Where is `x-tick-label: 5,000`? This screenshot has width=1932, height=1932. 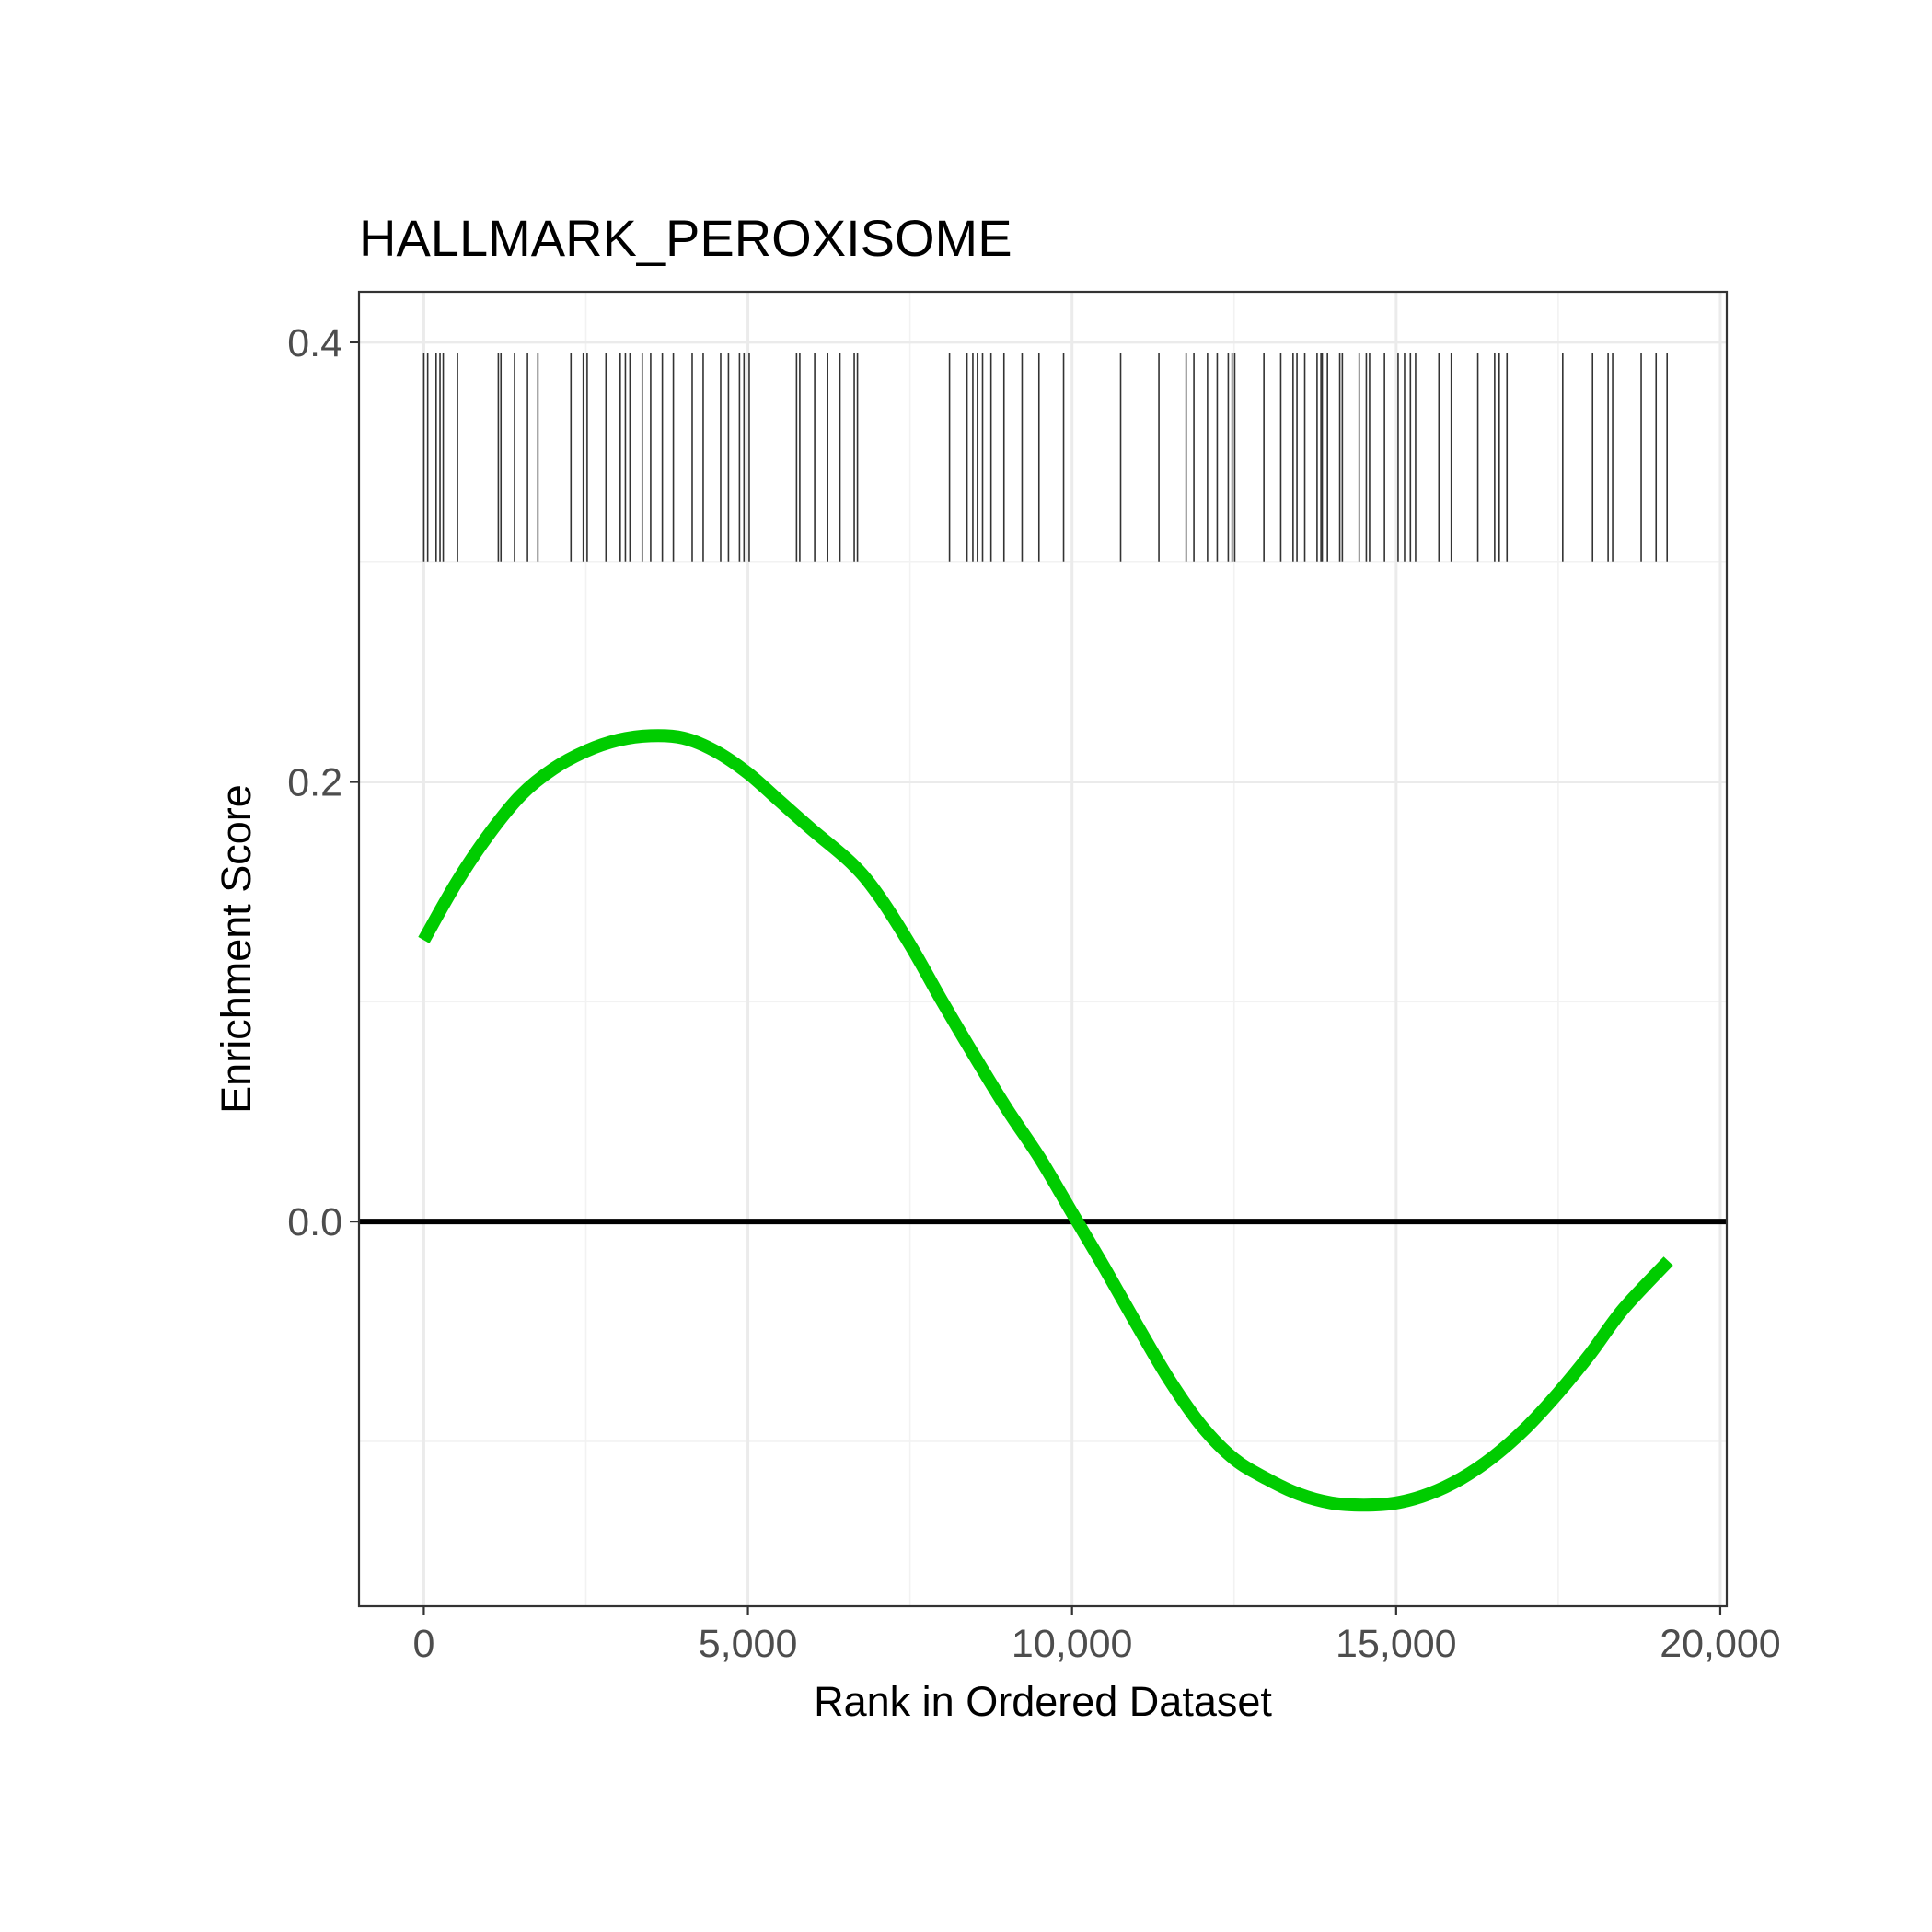 x-tick-label: 5,000 is located at coordinates (749, 1644).